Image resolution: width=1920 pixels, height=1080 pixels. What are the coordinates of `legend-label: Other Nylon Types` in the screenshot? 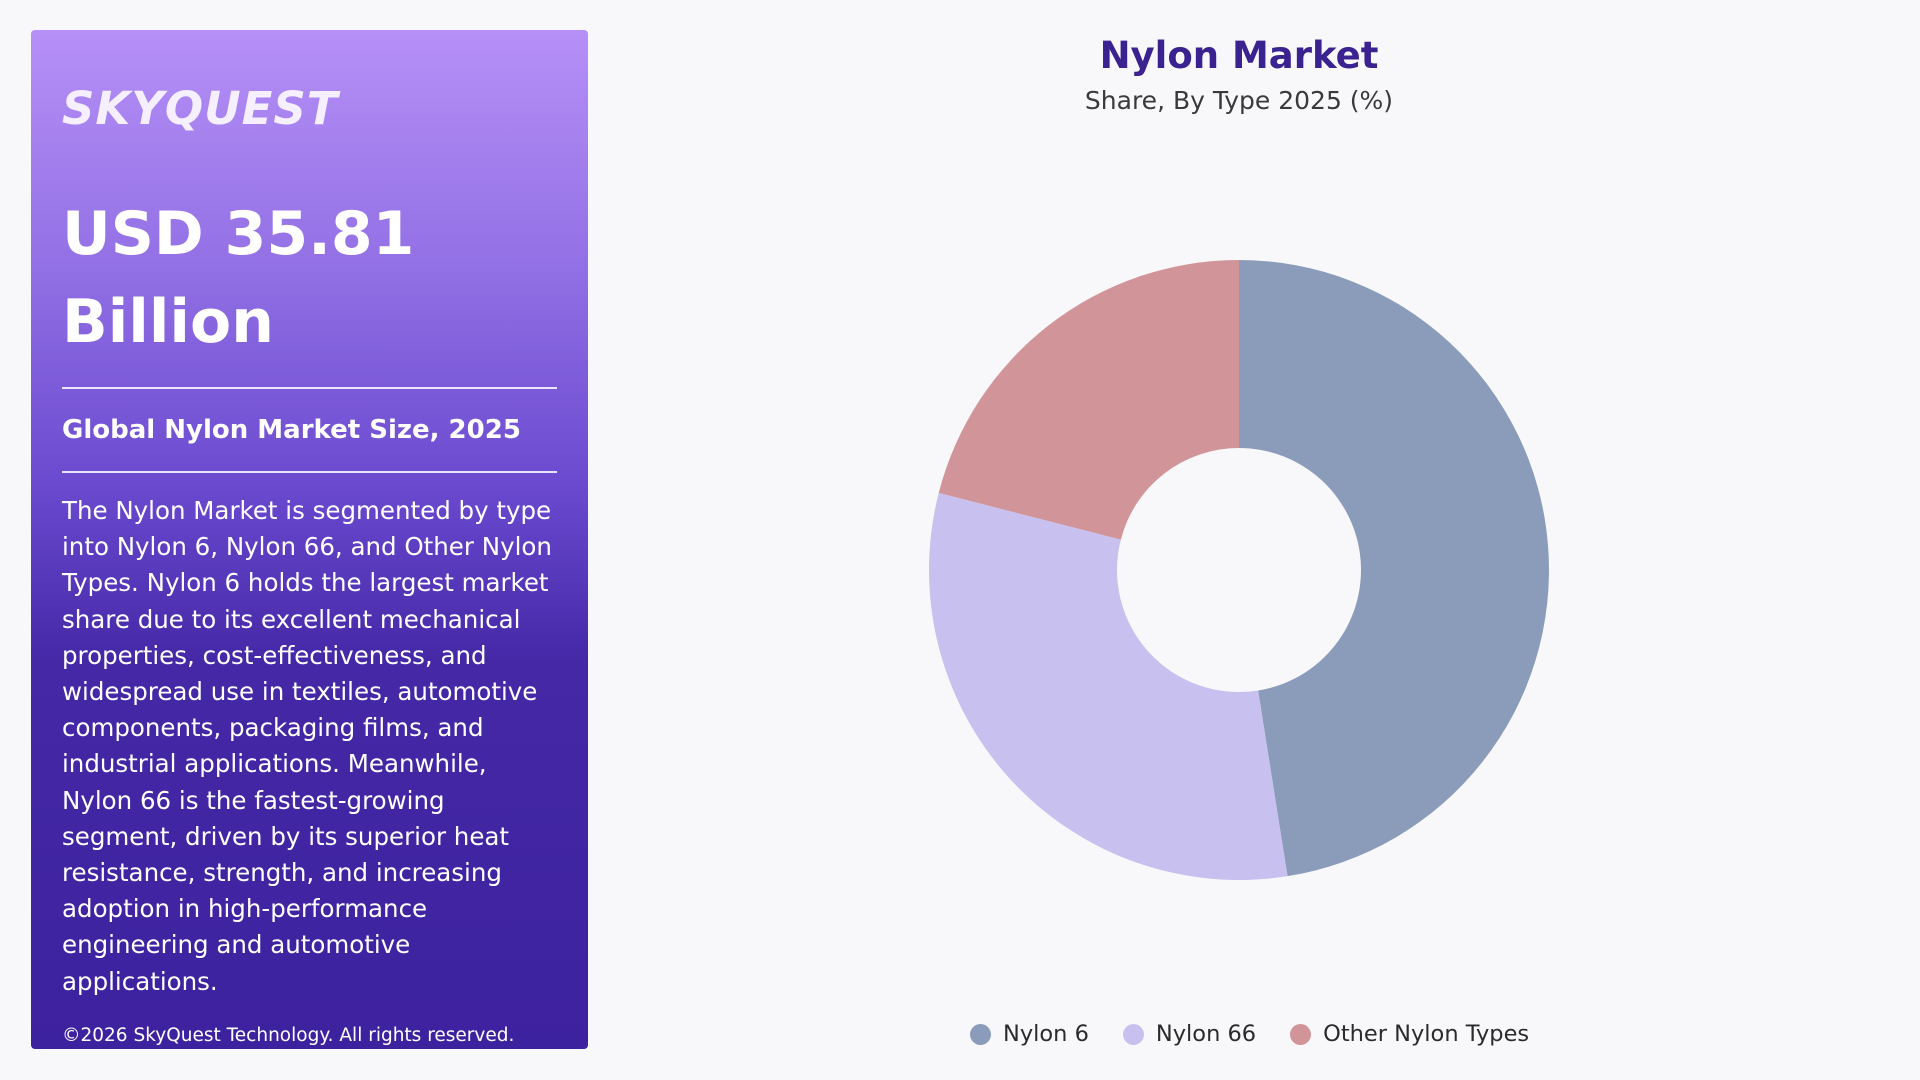 It's located at (1426, 1034).